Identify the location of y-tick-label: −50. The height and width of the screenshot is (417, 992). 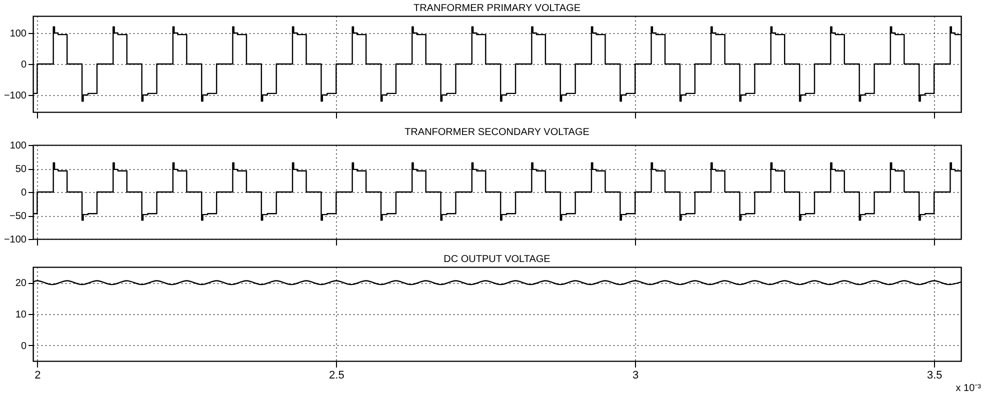
(18, 216).